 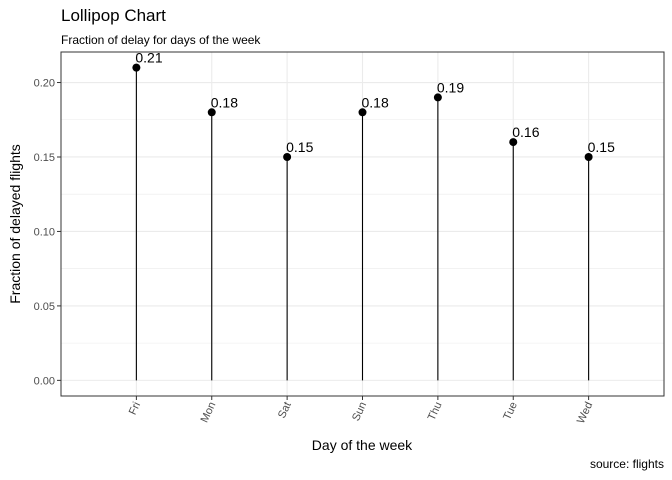 I want to click on data-label: 0.16, so click(x=525, y=132).